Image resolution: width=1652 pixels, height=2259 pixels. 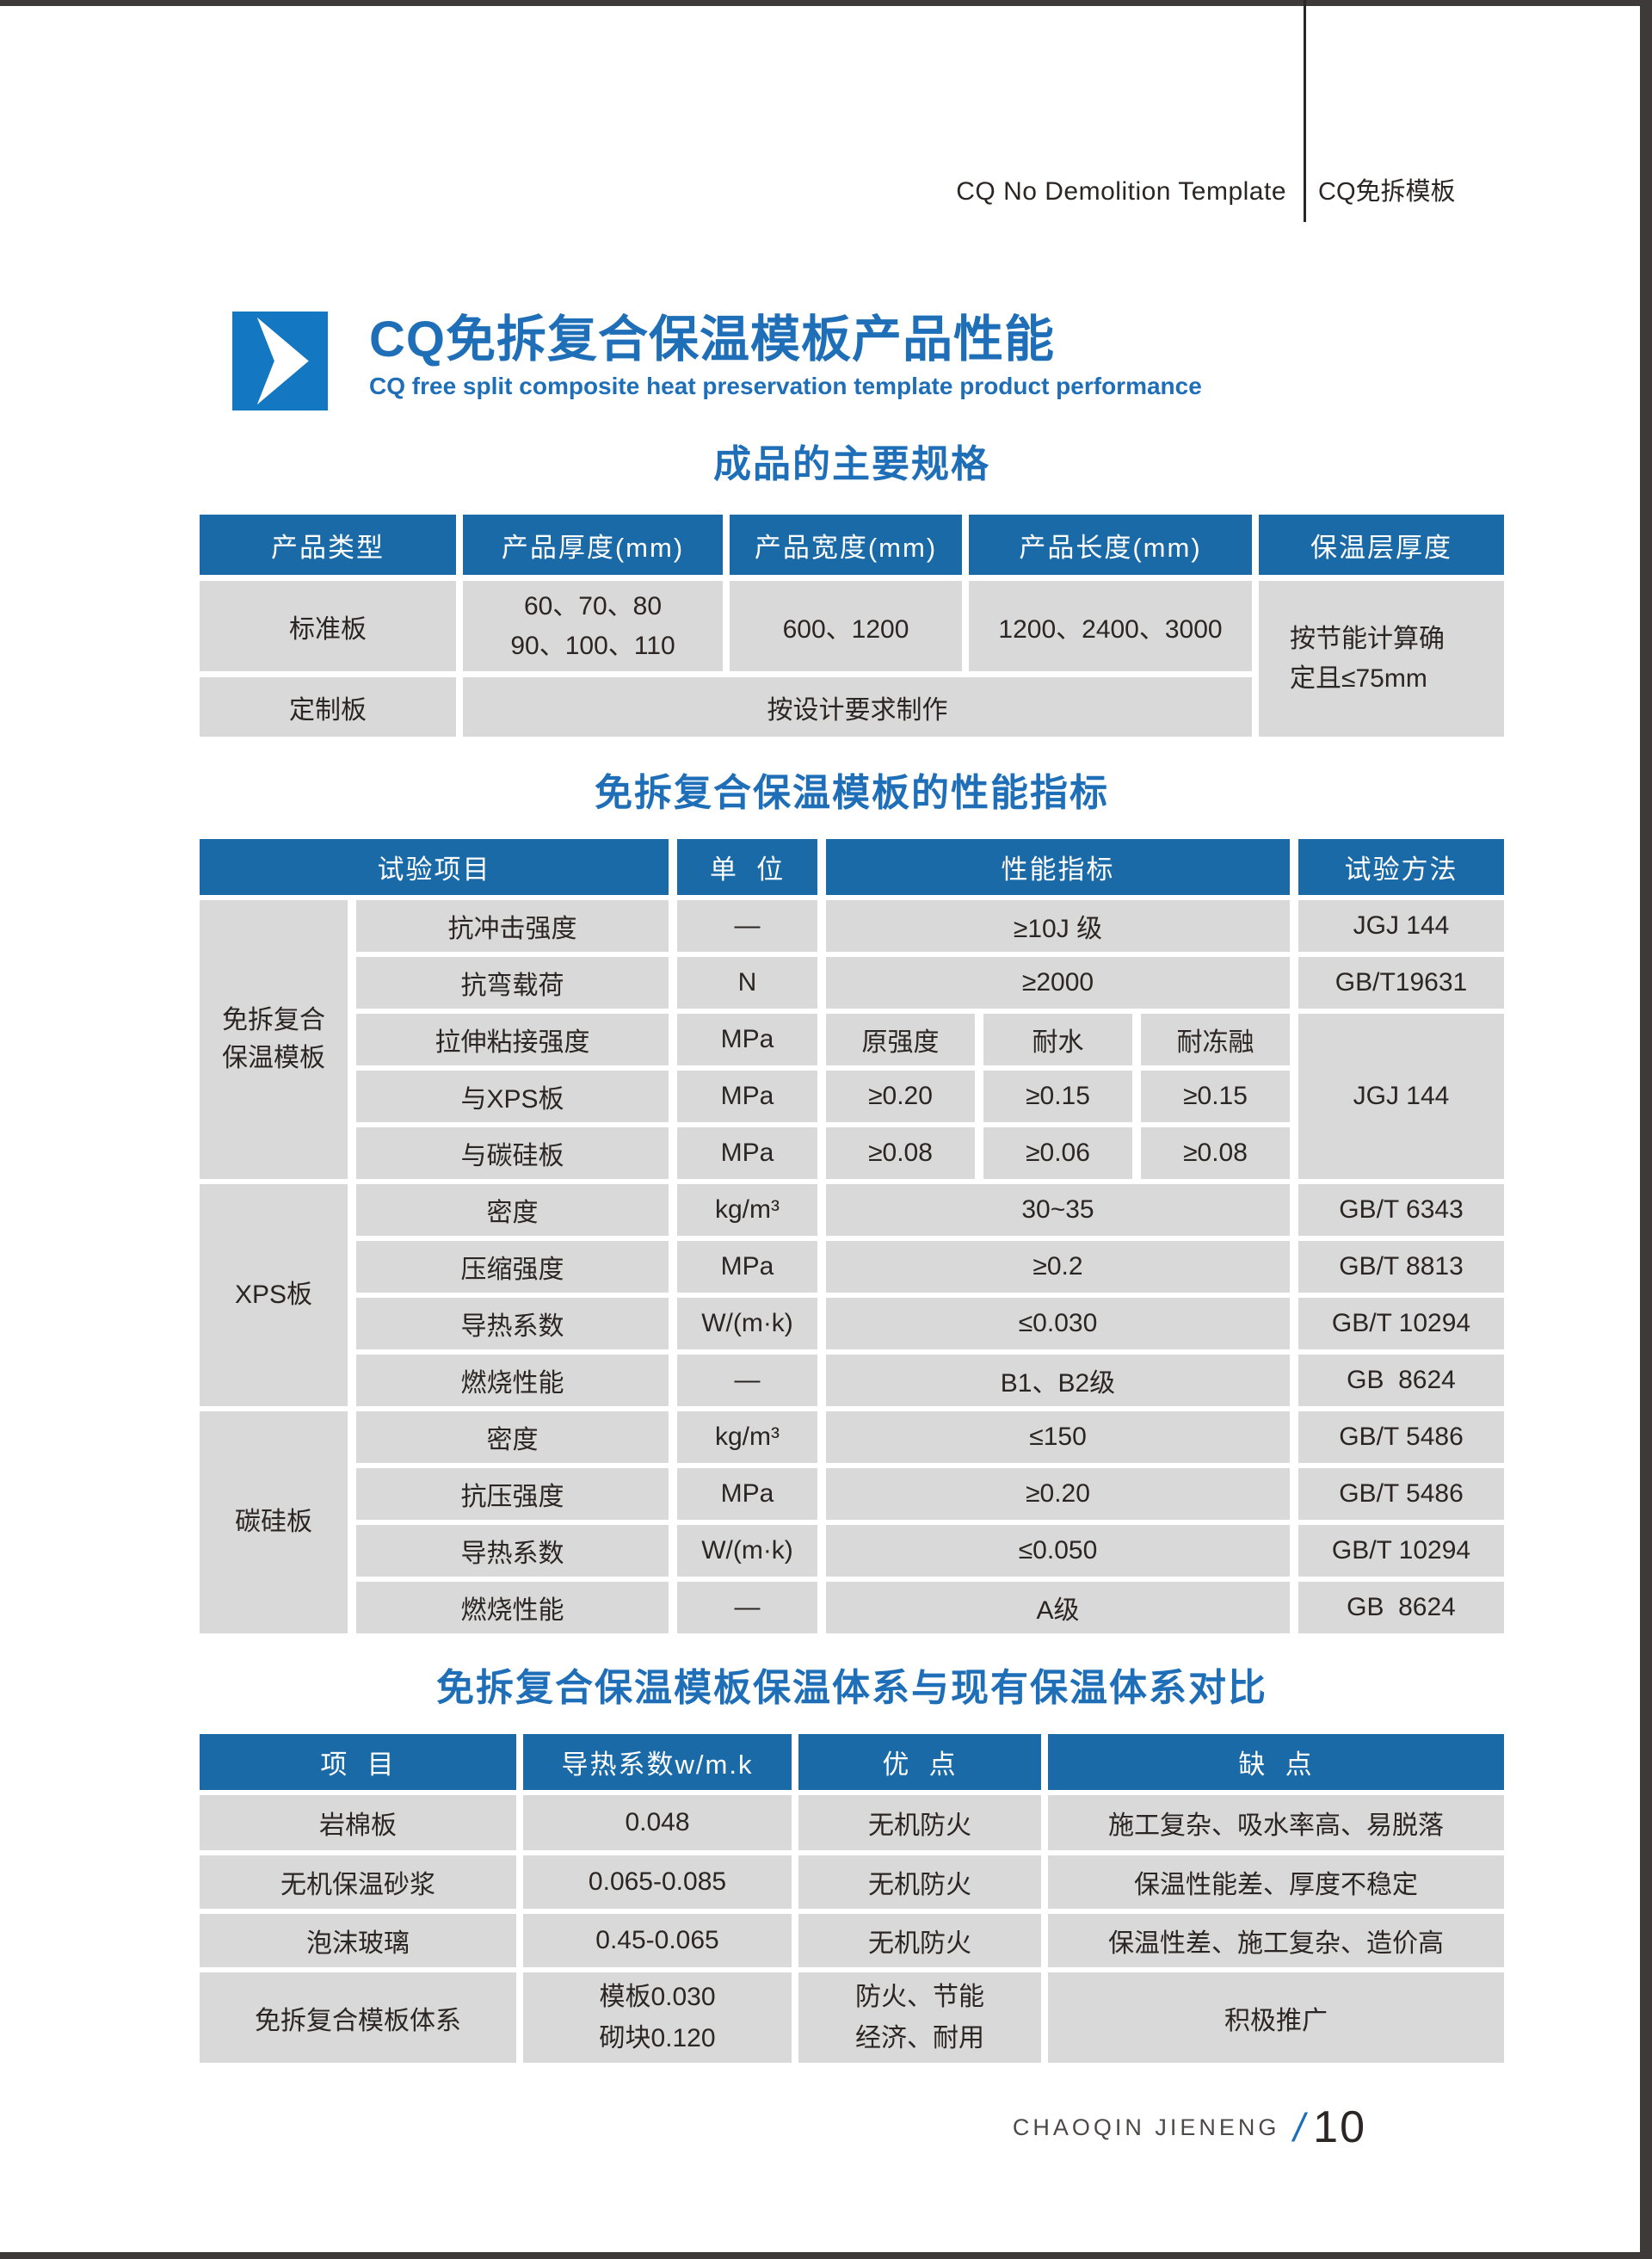 I want to click on perf-subvalue: 原强度, so click(x=900, y=1039).